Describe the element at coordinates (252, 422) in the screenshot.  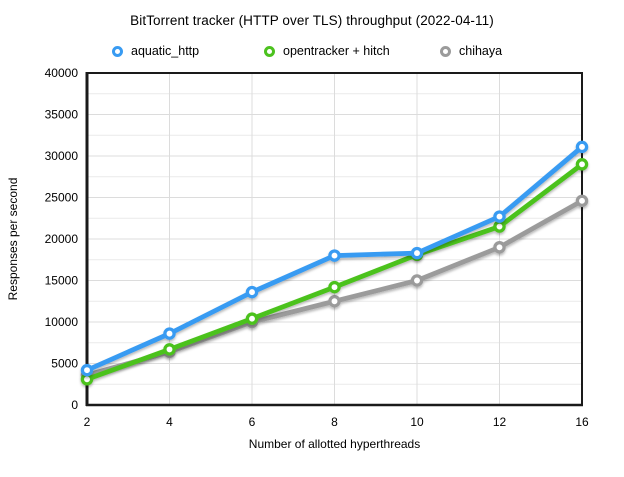
I see `x-tick-label: 6` at that location.